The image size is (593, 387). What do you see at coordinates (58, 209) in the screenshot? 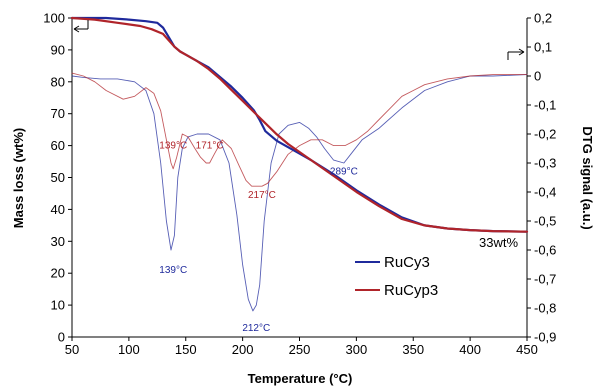
I see `y-tick-label: 40` at bounding box center [58, 209].